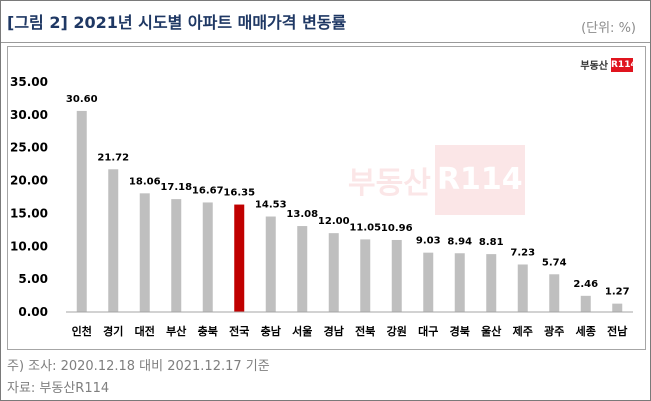  I want to click on data-label-2: 18.06, so click(145, 181).